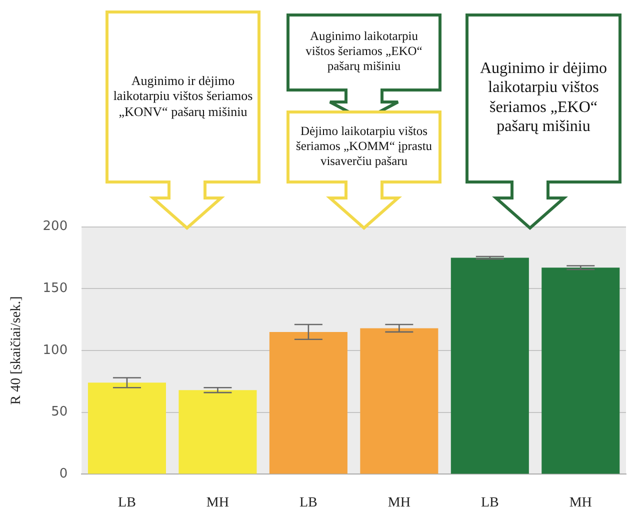 The width and height of the screenshot is (628, 523). What do you see at coordinates (16, 350) in the screenshot?
I see `y-axis-title: R 40 [skaičiai/sek.]` at bounding box center [16, 350].